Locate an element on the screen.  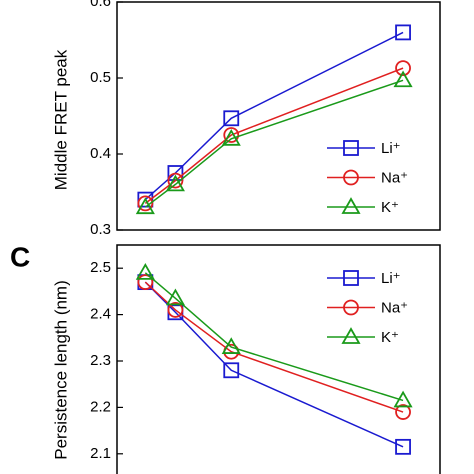
y-tick-label: 0.6 is located at coordinates (100, 5).